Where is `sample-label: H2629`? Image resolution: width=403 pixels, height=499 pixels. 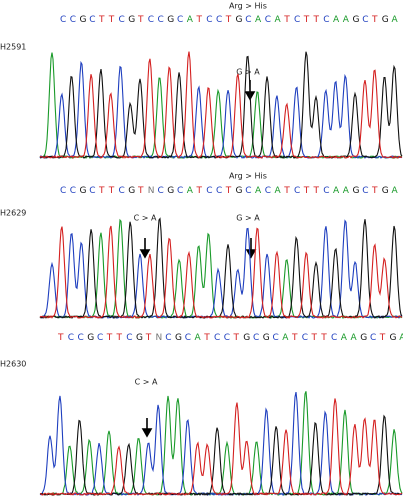 sample-label: H2629 is located at coordinates (13, 213).